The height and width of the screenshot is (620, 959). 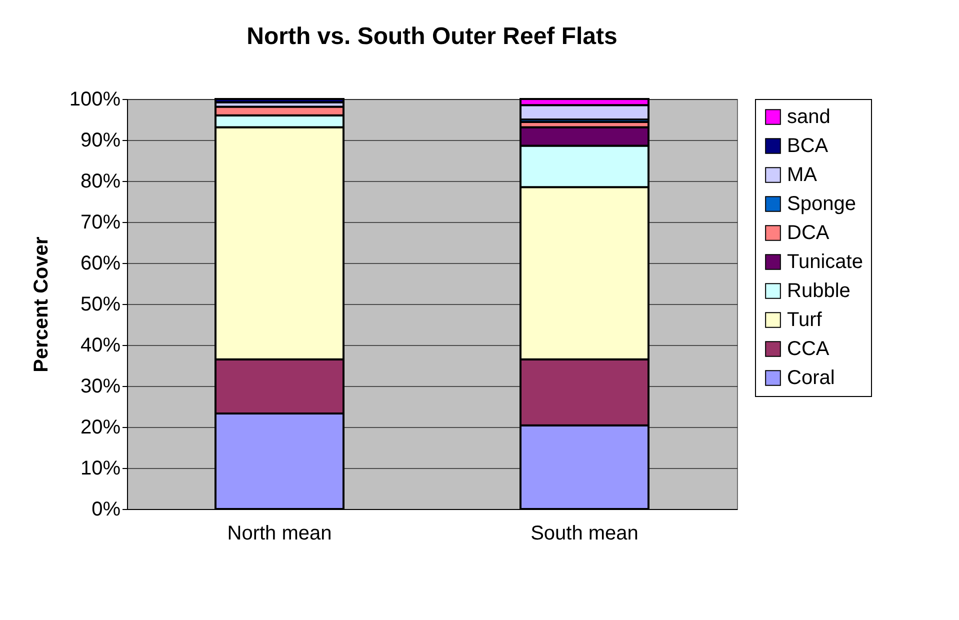 I want to click on y-tick-label: 60%, so click(x=100, y=263).